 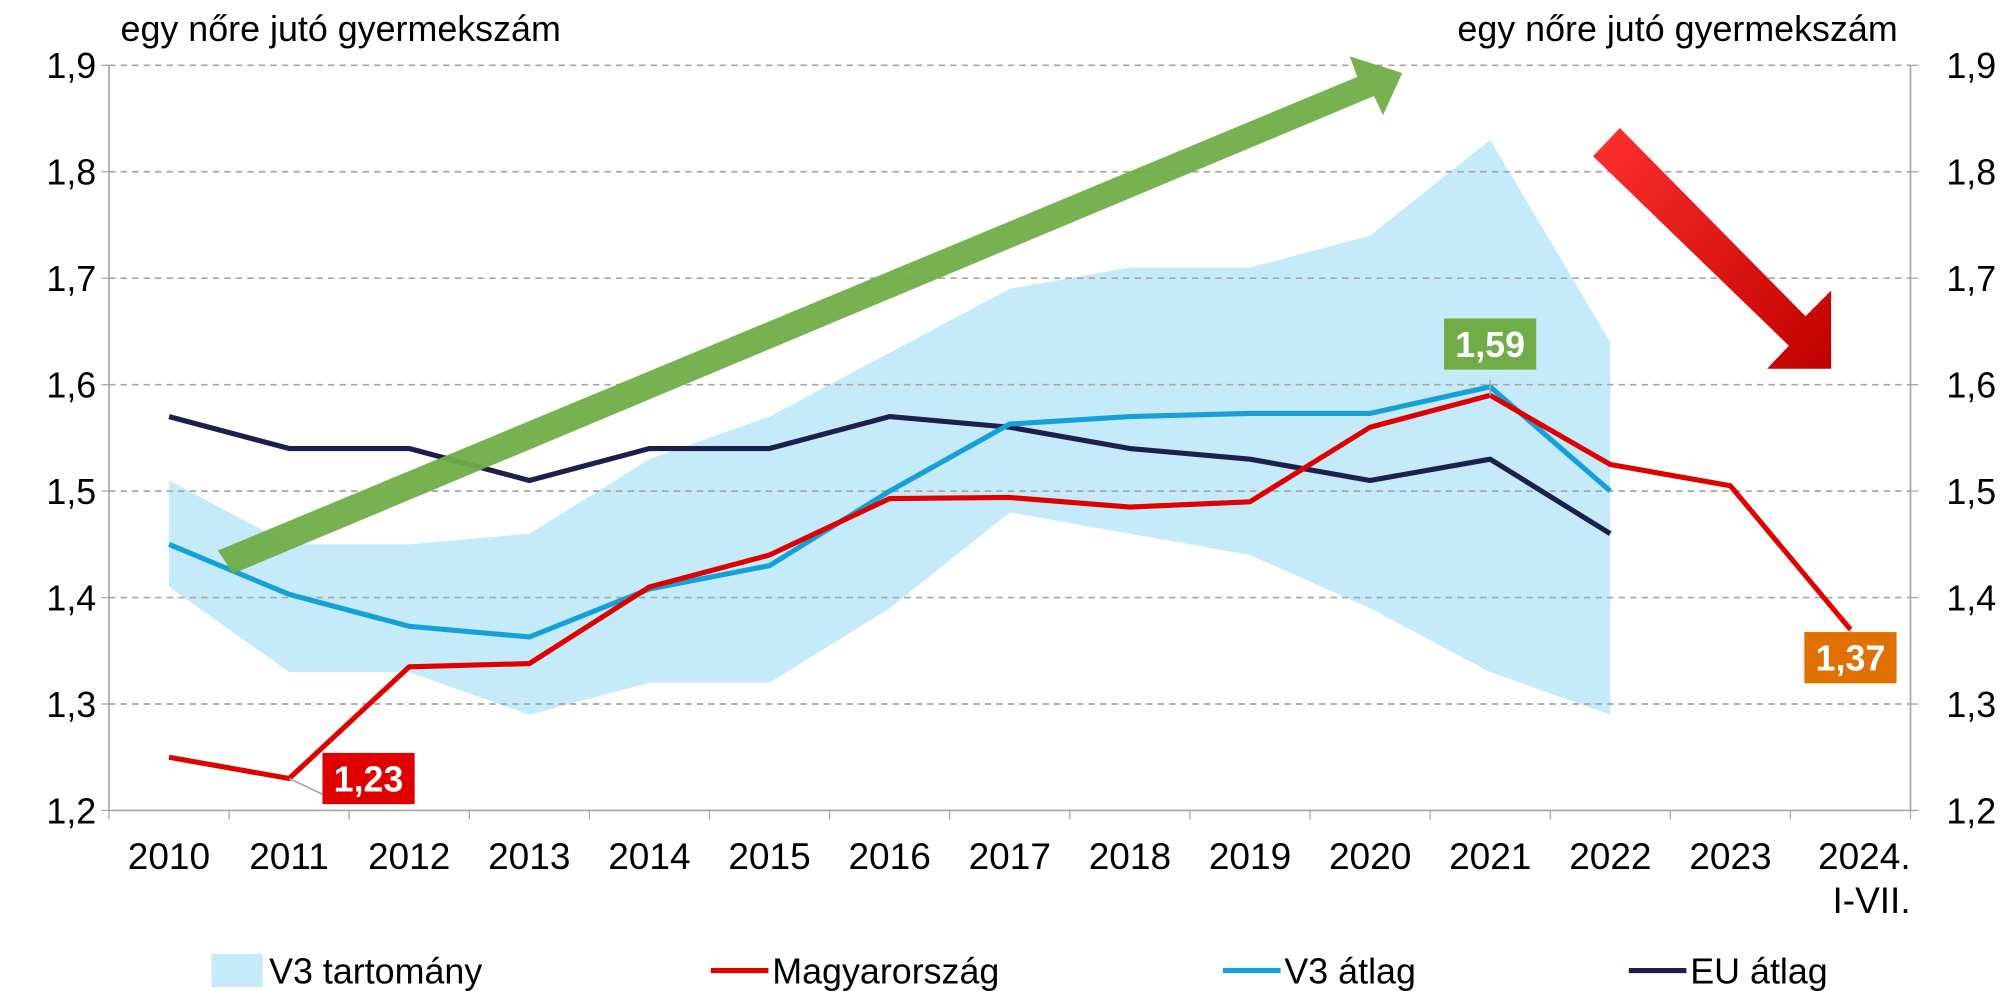 What do you see at coordinates (1730, 856) in the screenshot?
I see `x-tick-label: 2023` at bounding box center [1730, 856].